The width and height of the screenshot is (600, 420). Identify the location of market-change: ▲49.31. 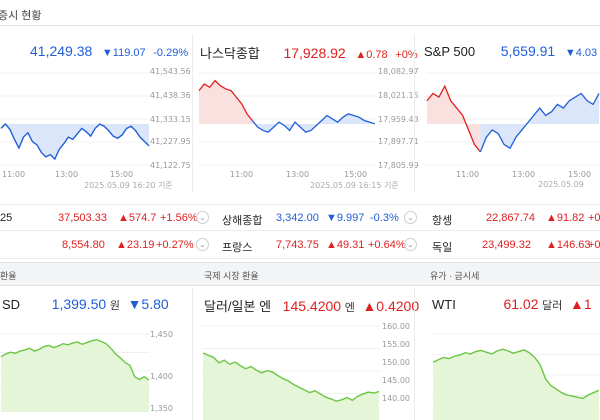
(345, 245).